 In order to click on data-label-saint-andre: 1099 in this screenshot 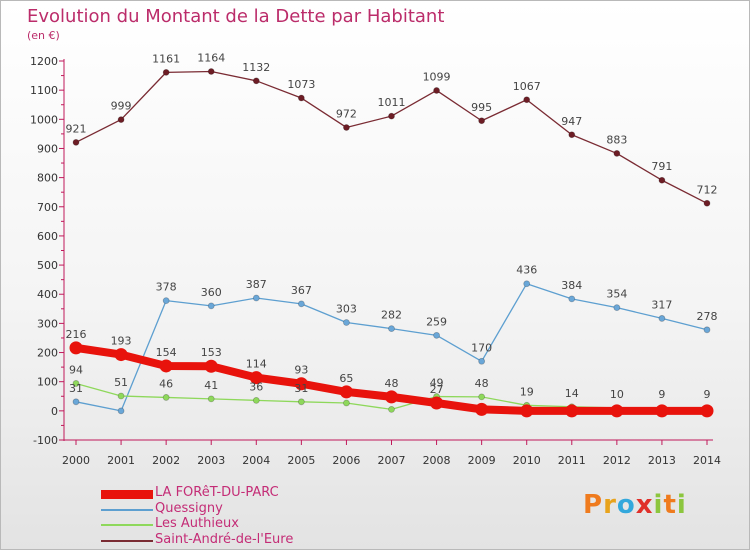, I will do `click(437, 76)`.